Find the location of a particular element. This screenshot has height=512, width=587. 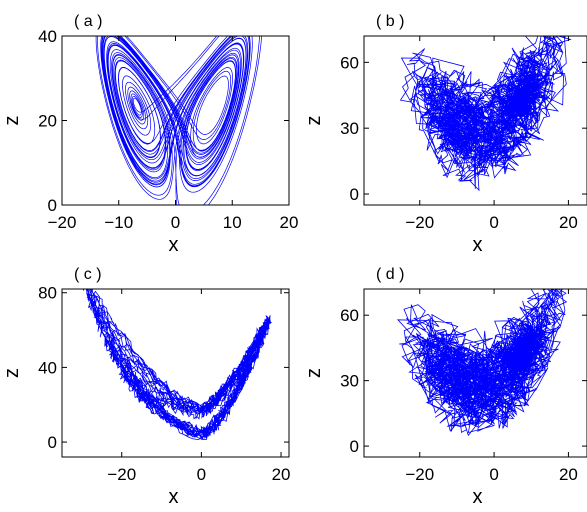

axes-frame-d is located at coordinates (475, 373).